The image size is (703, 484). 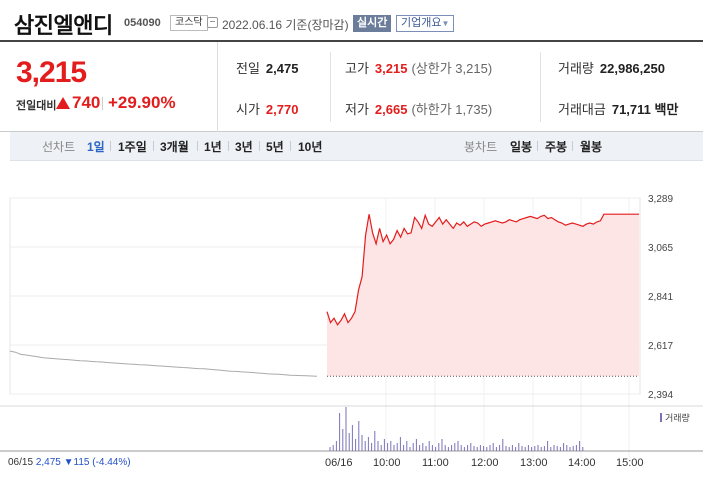 What do you see at coordinates (163, 363) in the screenshot?
I see `series-line-prev-day` at bounding box center [163, 363].